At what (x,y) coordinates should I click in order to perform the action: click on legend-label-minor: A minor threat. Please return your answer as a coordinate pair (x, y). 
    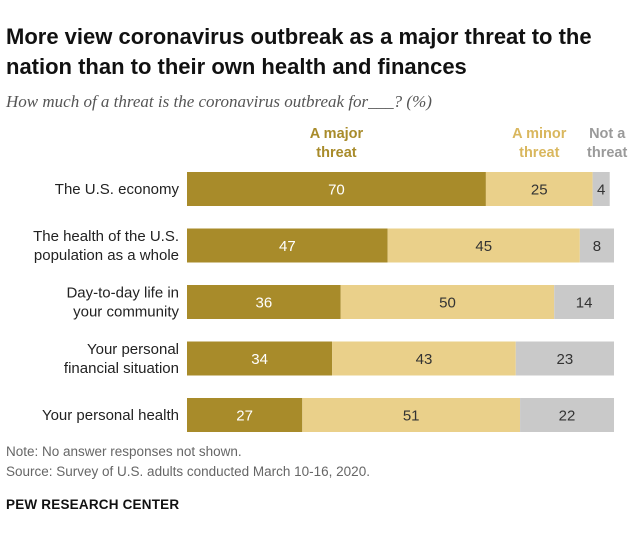
    Looking at the image, I should click on (539, 143).